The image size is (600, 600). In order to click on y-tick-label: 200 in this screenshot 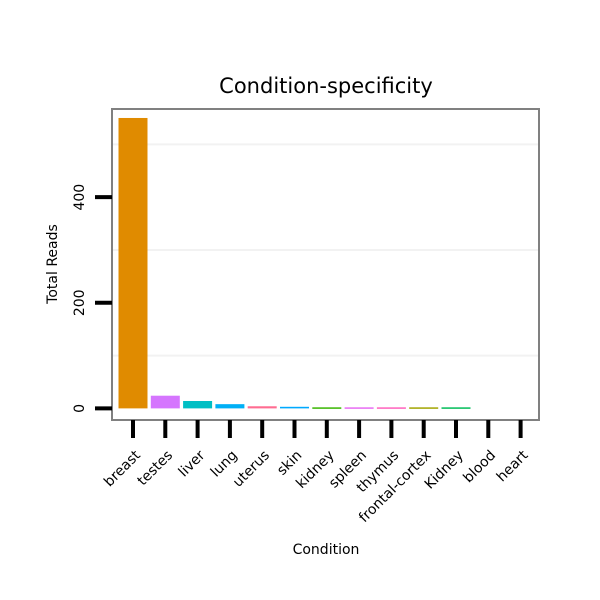, I will do `click(80, 302)`.